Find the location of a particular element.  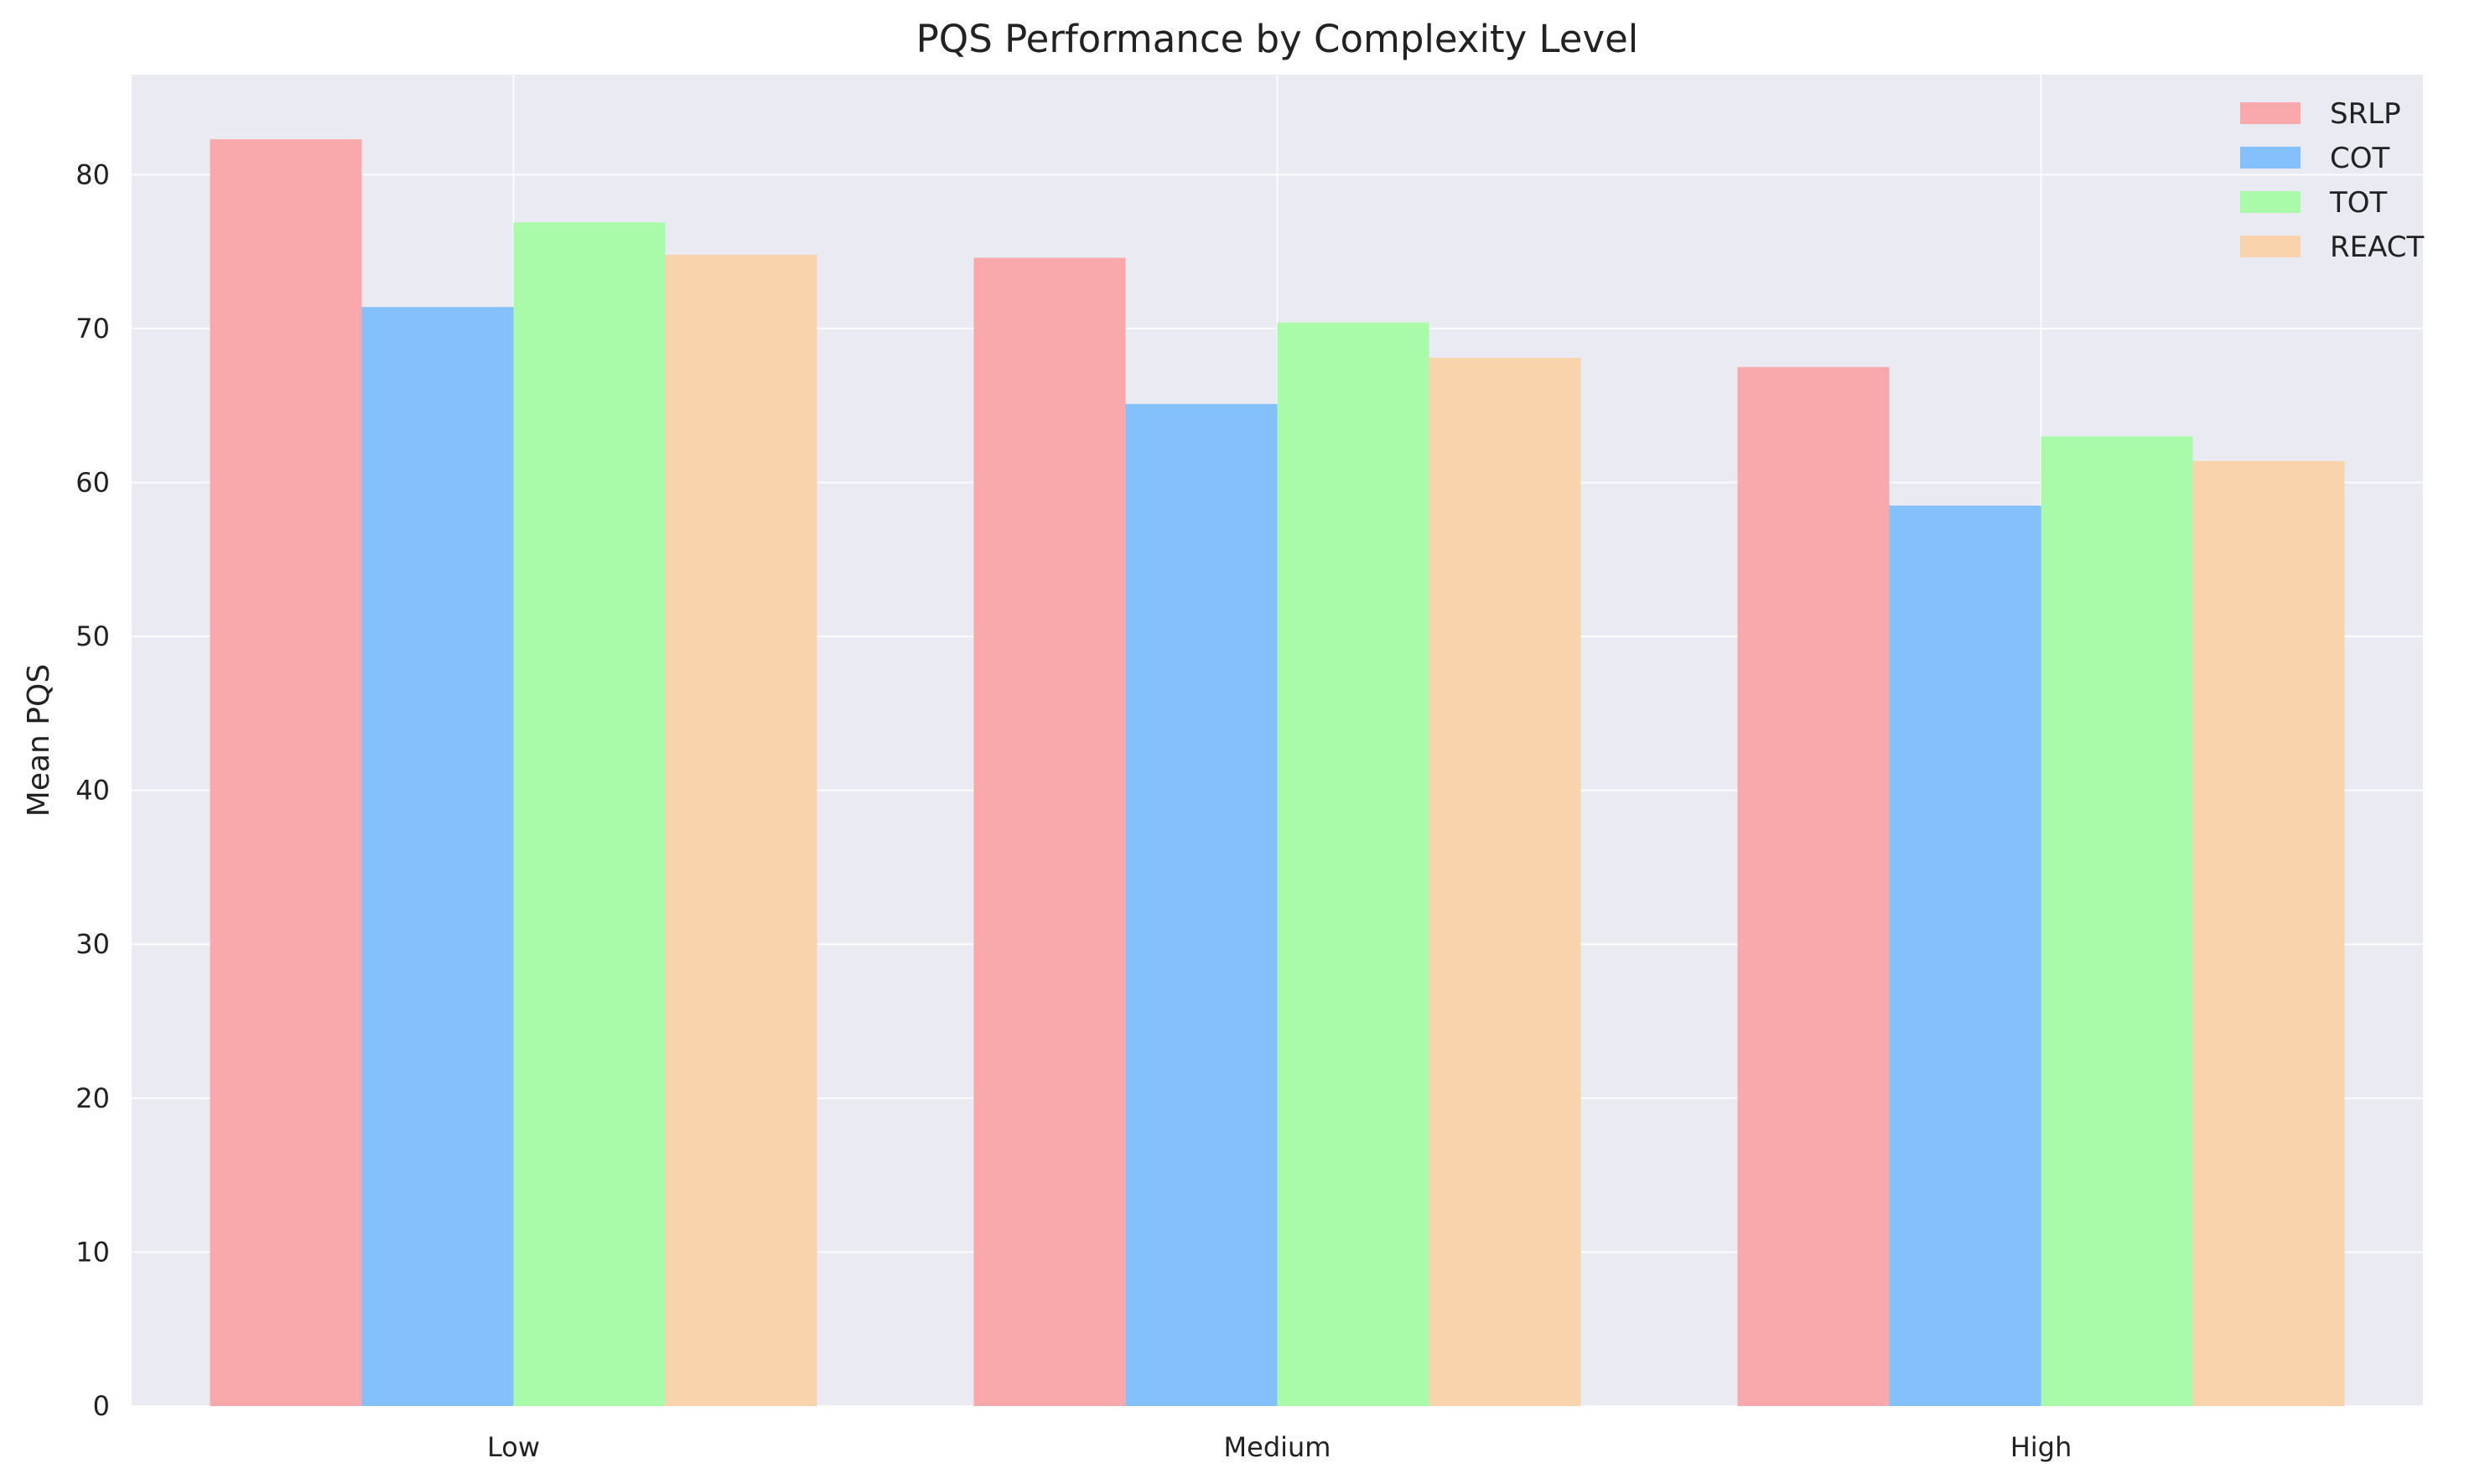

bar-srlp-high is located at coordinates (1813, 886).